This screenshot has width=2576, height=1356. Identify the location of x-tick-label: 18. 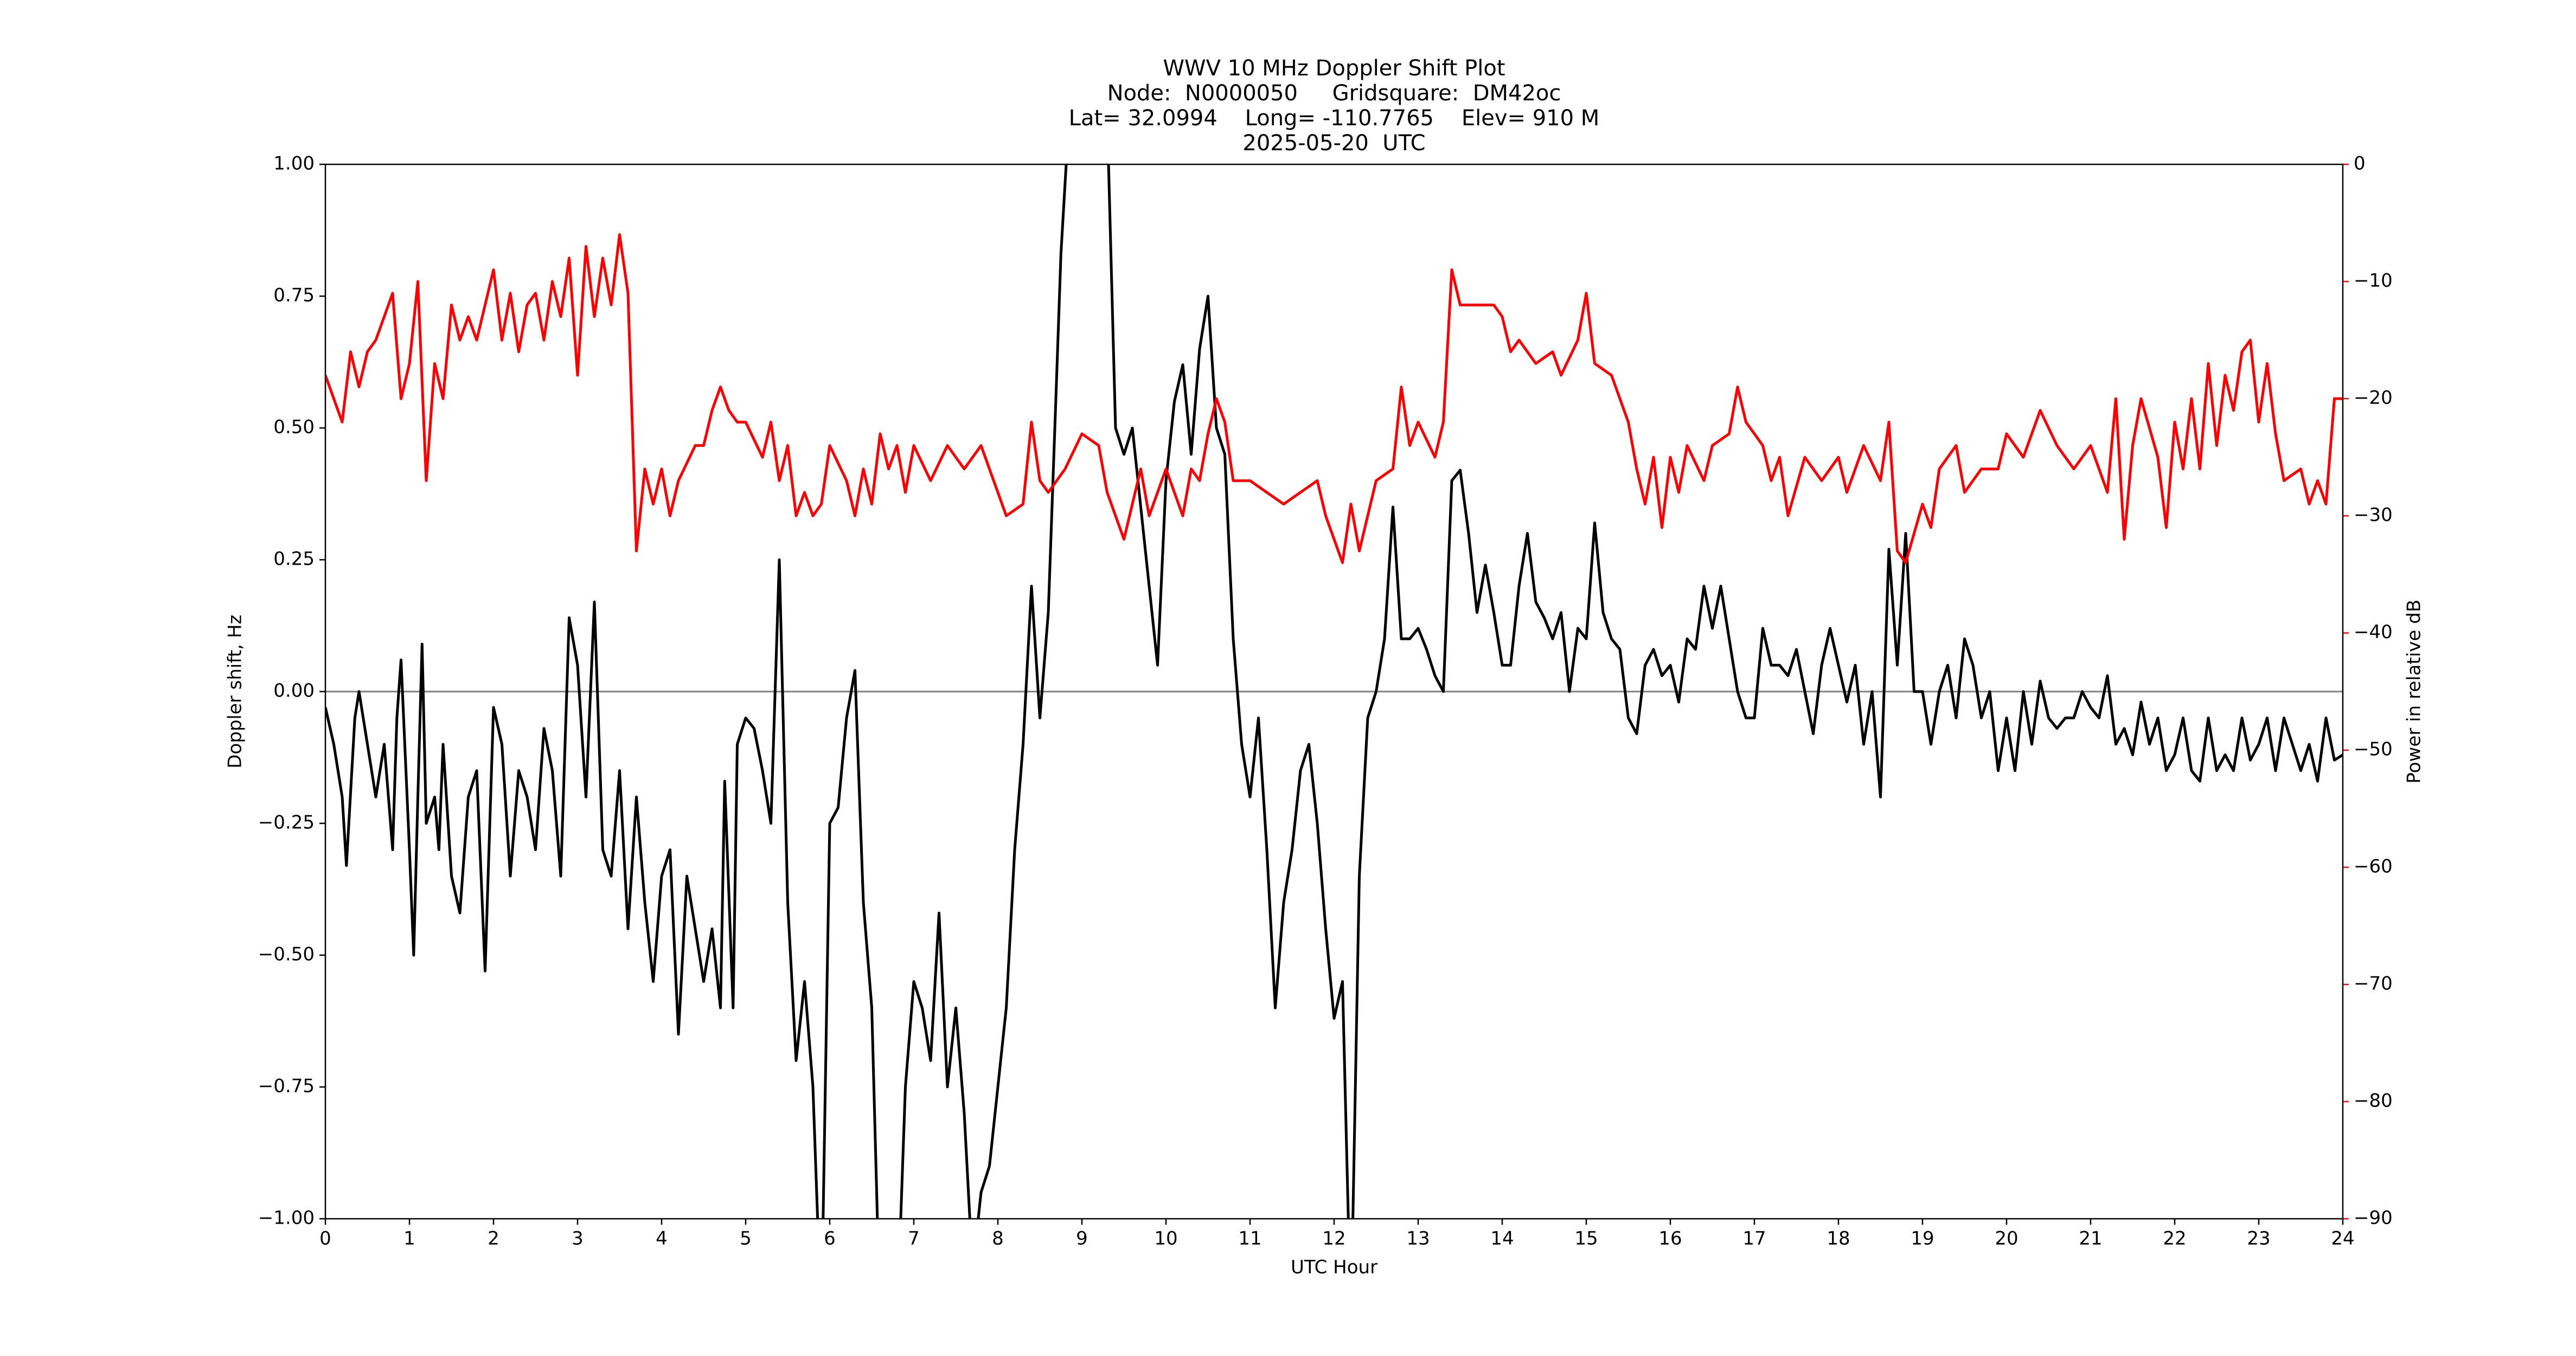
(1838, 1239).